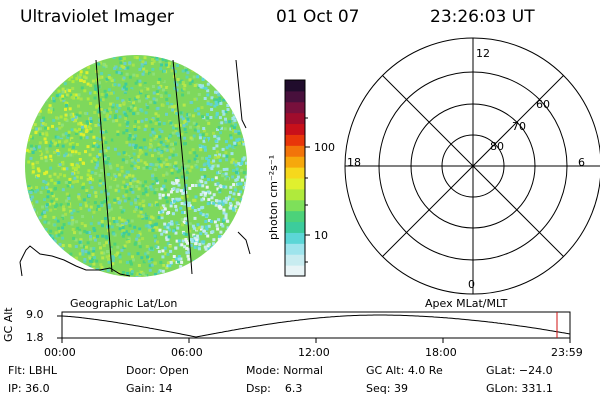 Image resolution: width=600 pixels, height=400 pixels. I want to click on time-label: 23:26:03 UT, so click(482, 17).